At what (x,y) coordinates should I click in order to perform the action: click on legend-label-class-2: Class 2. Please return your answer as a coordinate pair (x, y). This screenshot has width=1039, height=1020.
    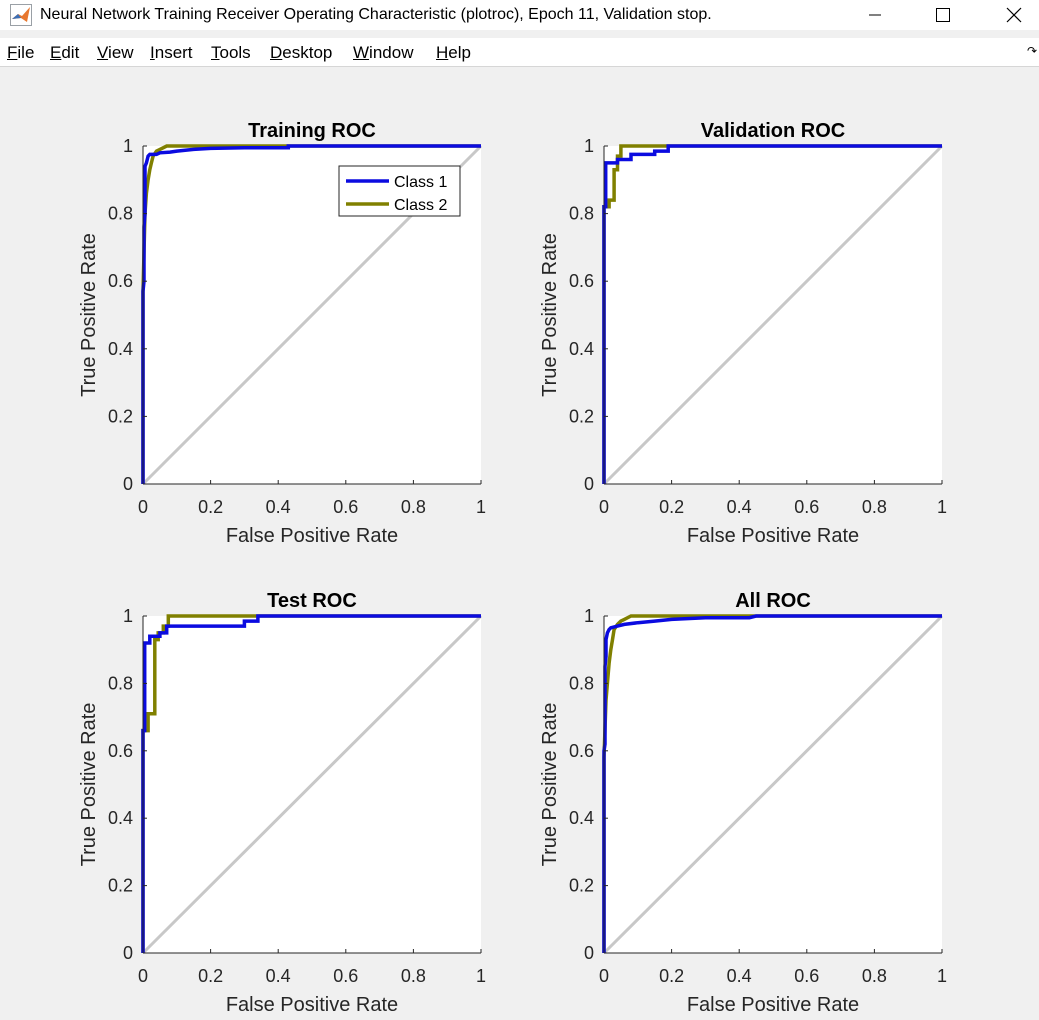
    Looking at the image, I should click on (420, 205).